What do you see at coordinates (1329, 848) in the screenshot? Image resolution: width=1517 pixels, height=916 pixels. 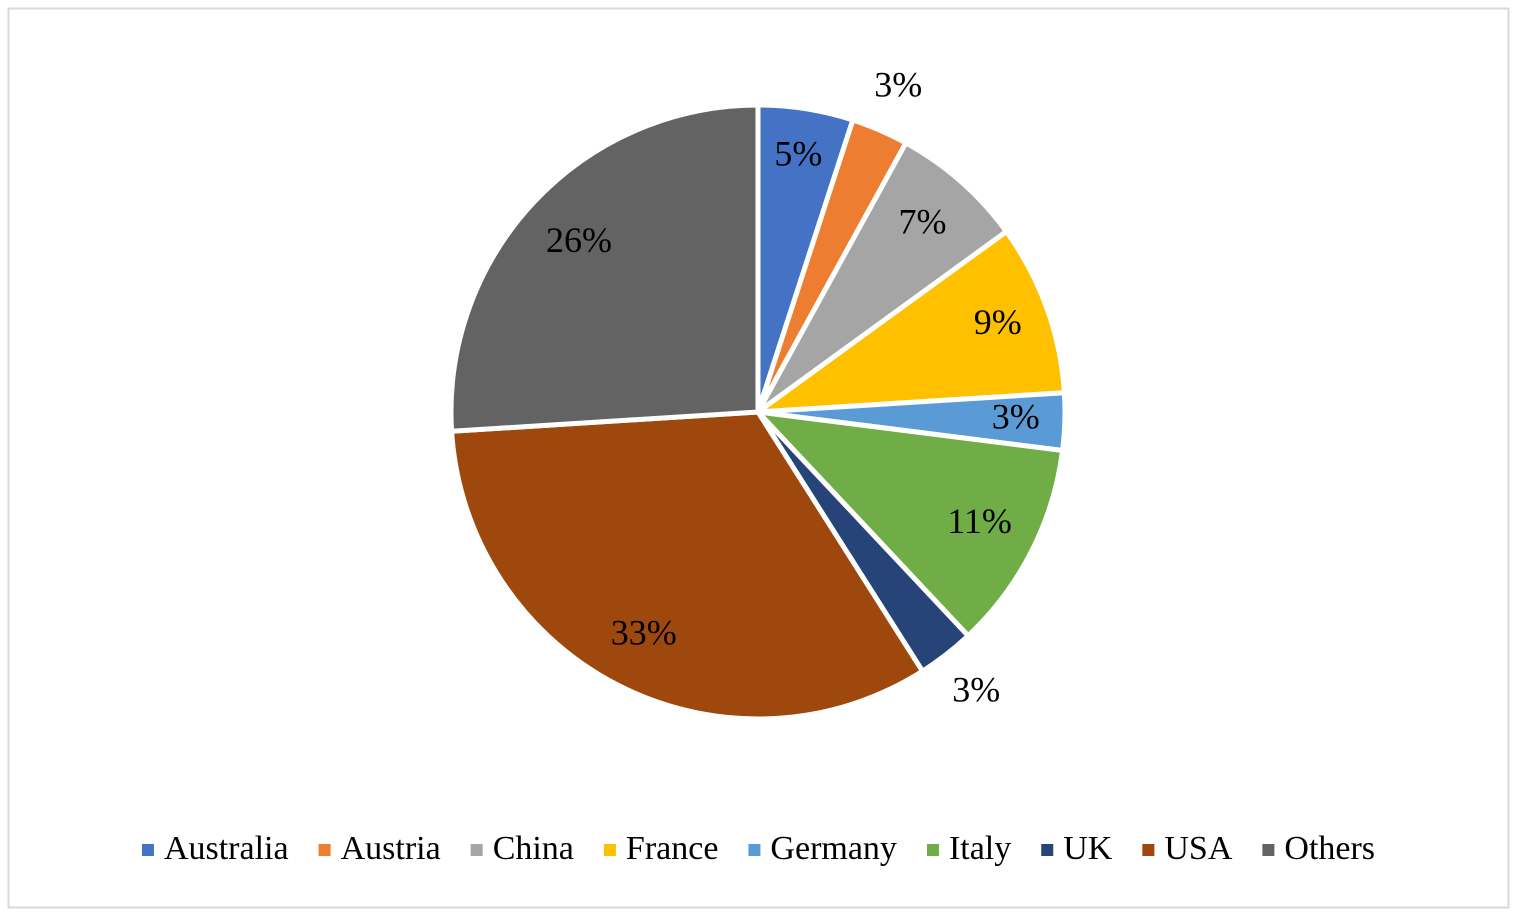 I see `legend-label: Others` at bounding box center [1329, 848].